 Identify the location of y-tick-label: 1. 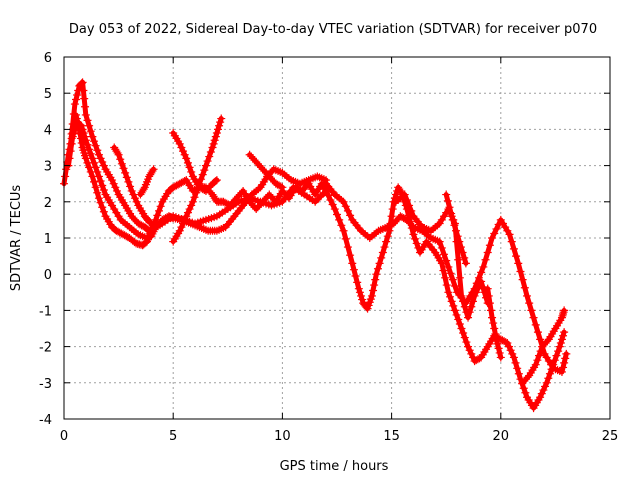
(48, 239).